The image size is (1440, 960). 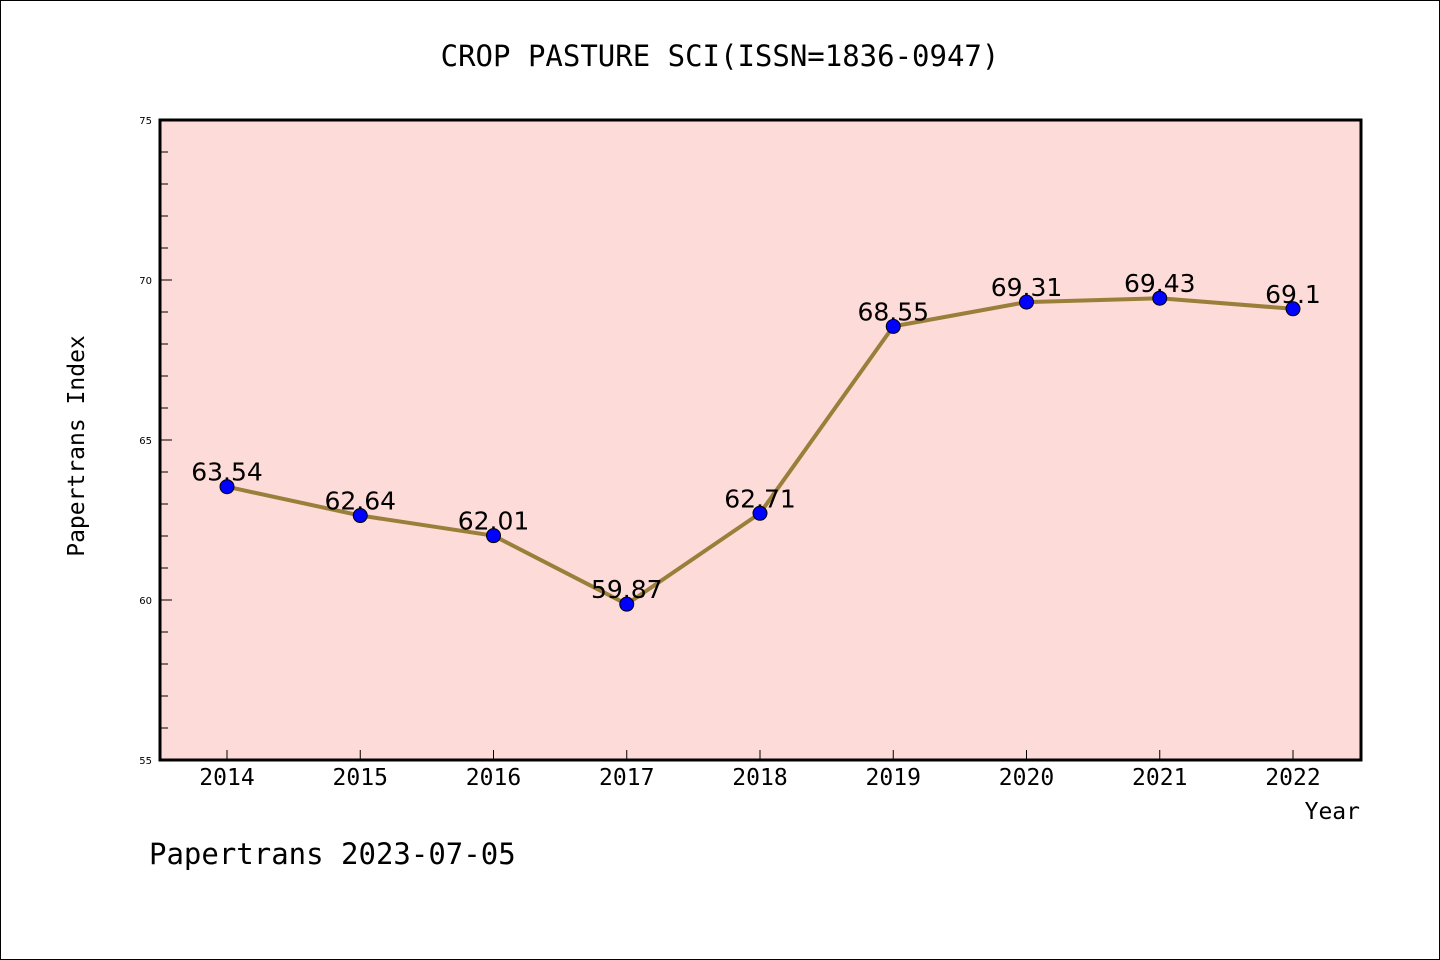 What do you see at coordinates (360, 778) in the screenshot?
I see `x-tick-label: 2015` at bounding box center [360, 778].